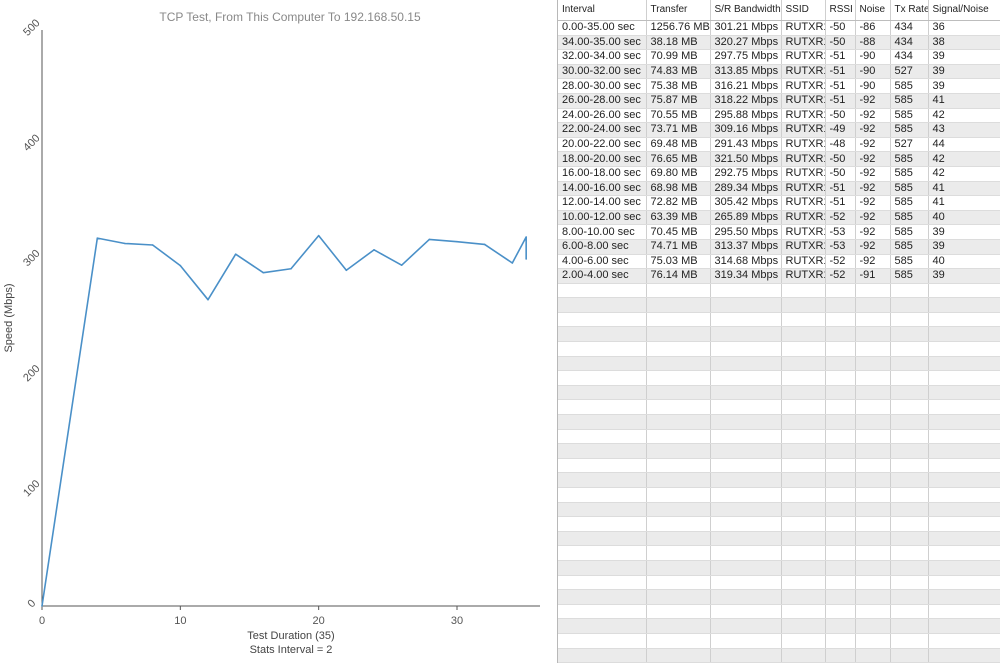 Image resolution: width=1000 pixels, height=663 pixels. I want to click on table-cell: 16.00-18.00 sec, so click(602, 174).